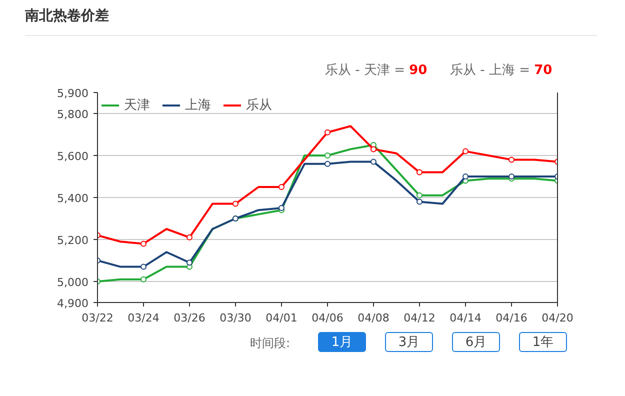 The image size is (625, 396). What do you see at coordinates (73, 303) in the screenshot?
I see `y-tick-label: 4,900` at bounding box center [73, 303].